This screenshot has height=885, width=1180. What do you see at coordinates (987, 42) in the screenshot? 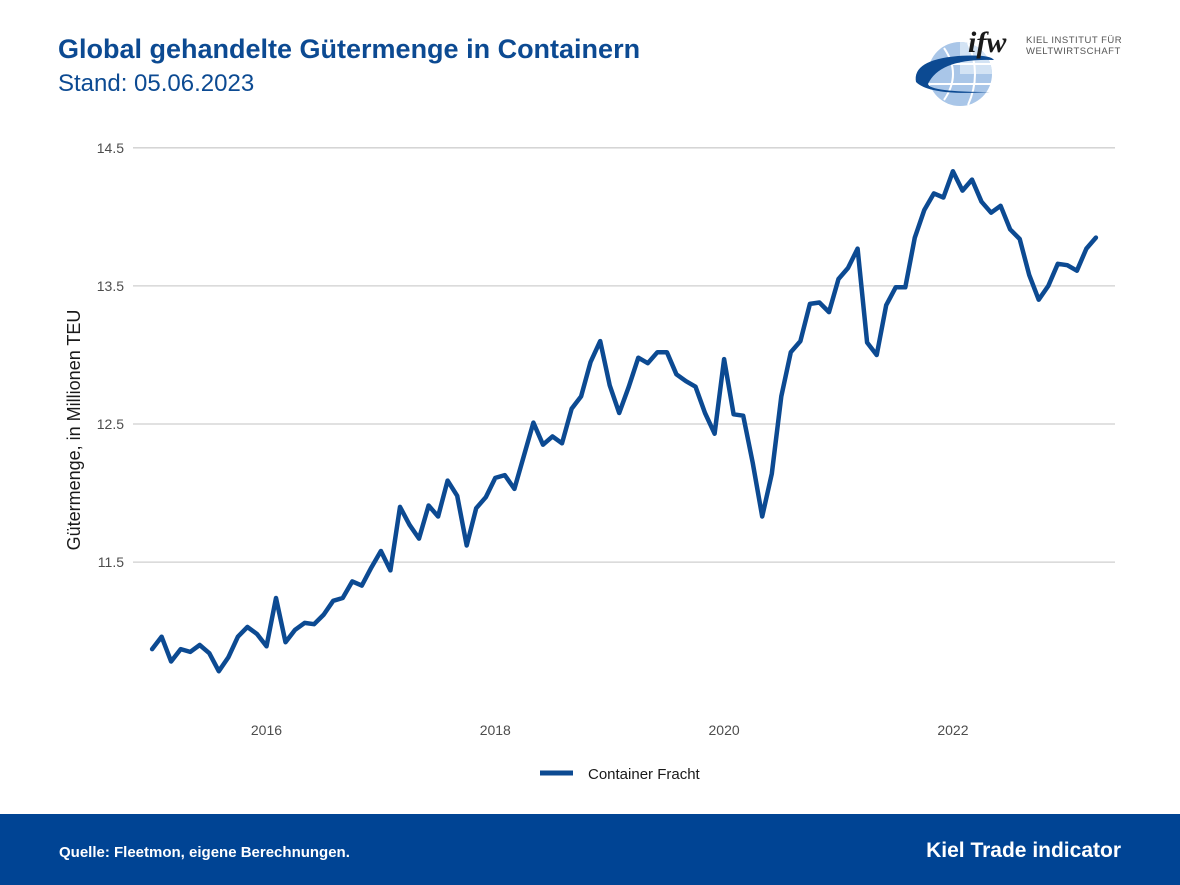
I see `logo-mark: ifw` at bounding box center [987, 42].